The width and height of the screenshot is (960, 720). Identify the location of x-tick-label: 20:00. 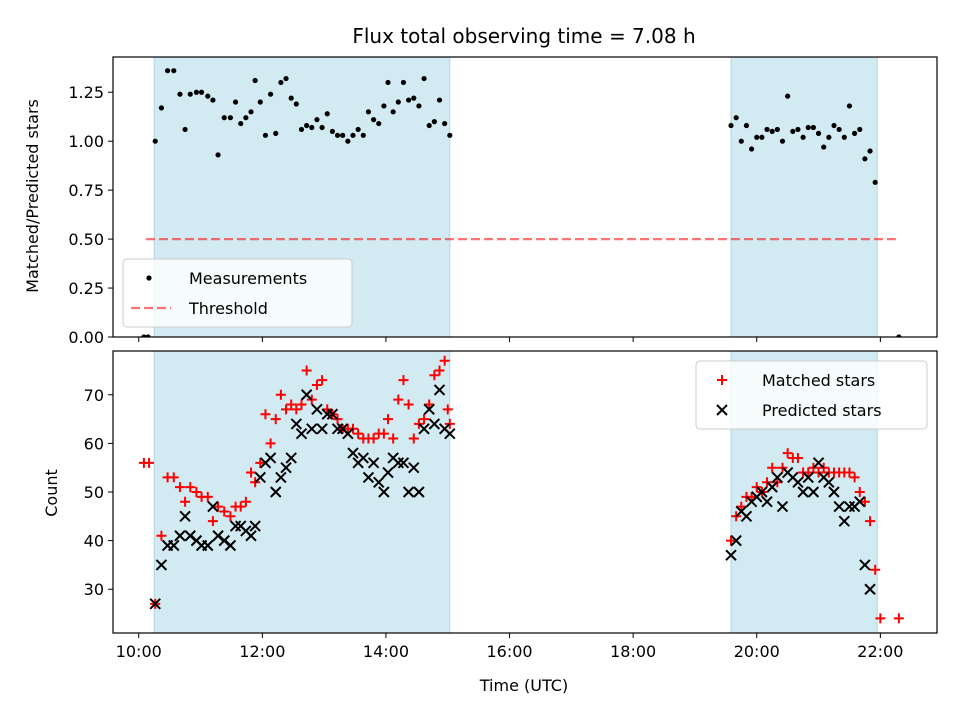
(757, 651).